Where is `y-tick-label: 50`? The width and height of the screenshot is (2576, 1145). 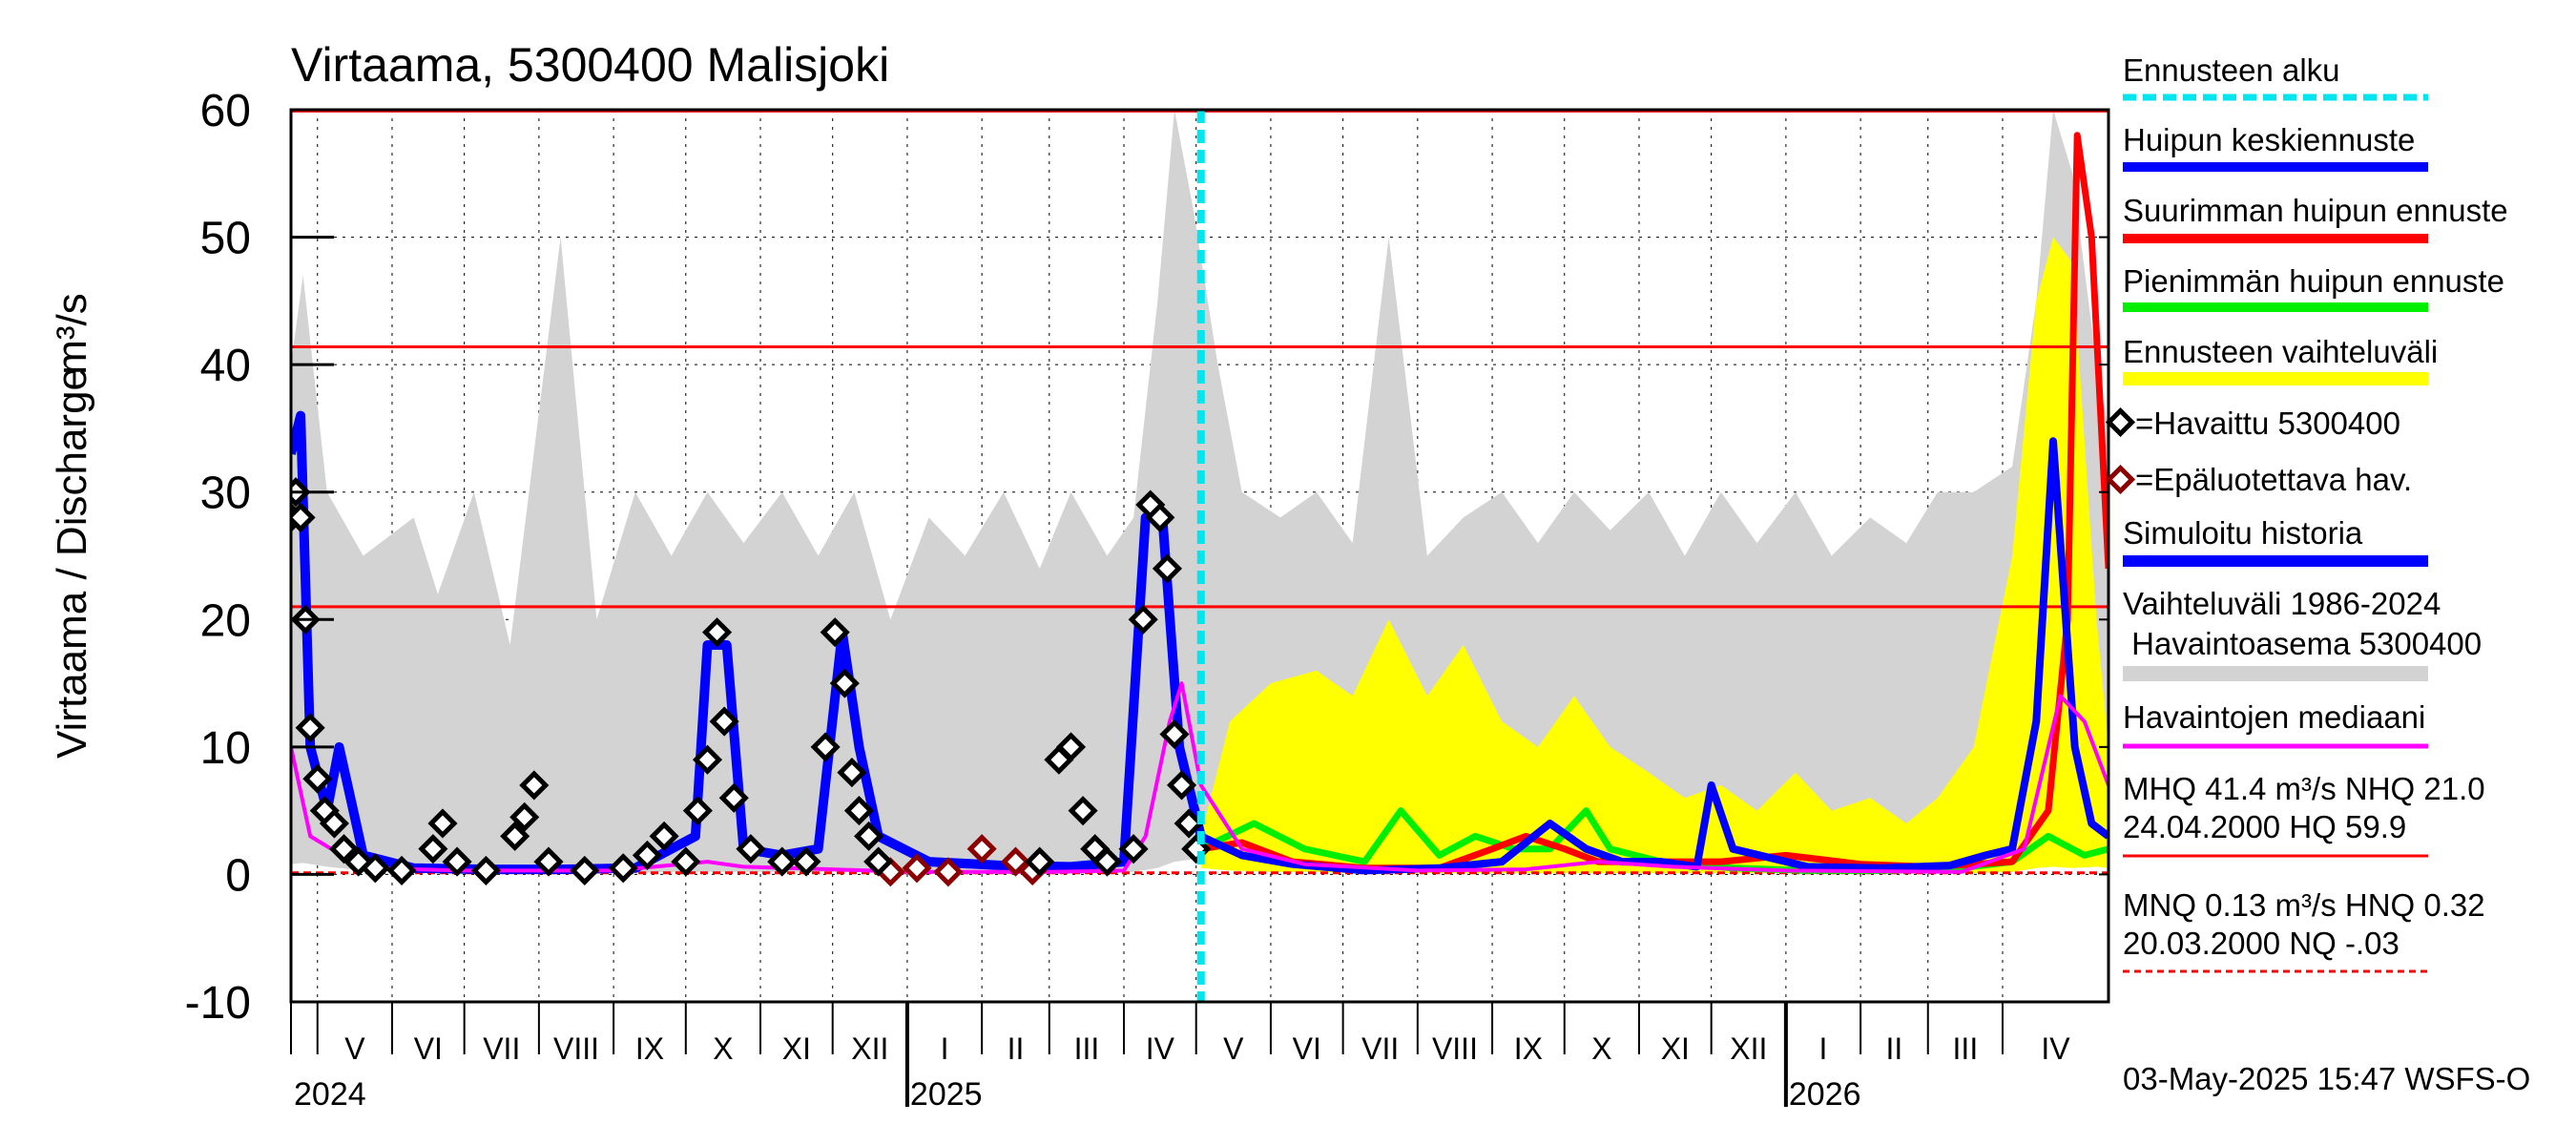 y-tick-label: 50 is located at coordinates (225, 239).